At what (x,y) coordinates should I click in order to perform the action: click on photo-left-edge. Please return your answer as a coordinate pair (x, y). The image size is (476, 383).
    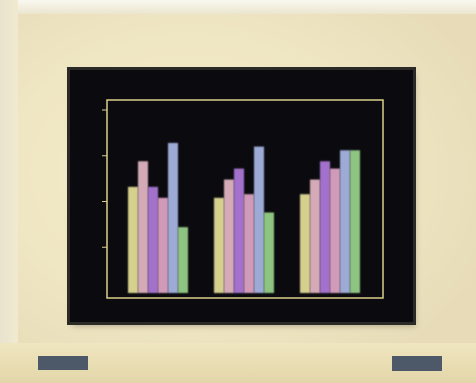
    Looking at the image, I should click on (9, 191).